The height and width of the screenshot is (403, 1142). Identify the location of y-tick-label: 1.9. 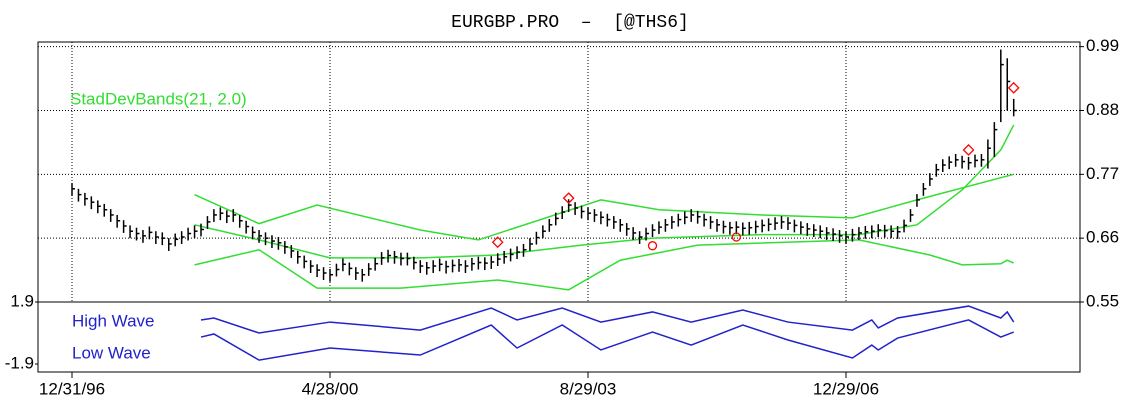
(22, 300).